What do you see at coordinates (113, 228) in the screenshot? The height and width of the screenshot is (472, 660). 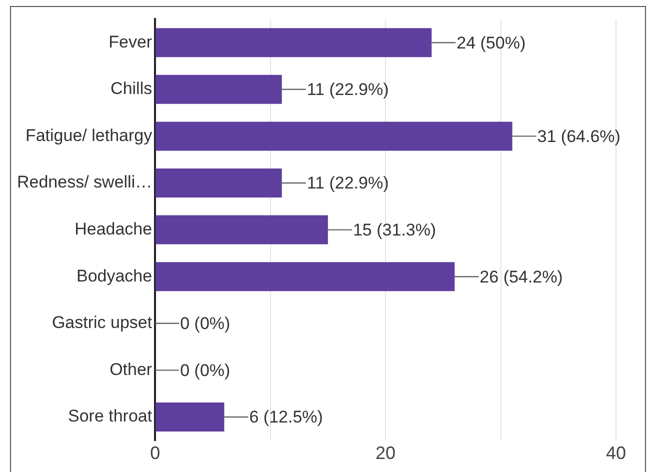 I see `y-tick-label: Headache` at bounding box center [113, 228].